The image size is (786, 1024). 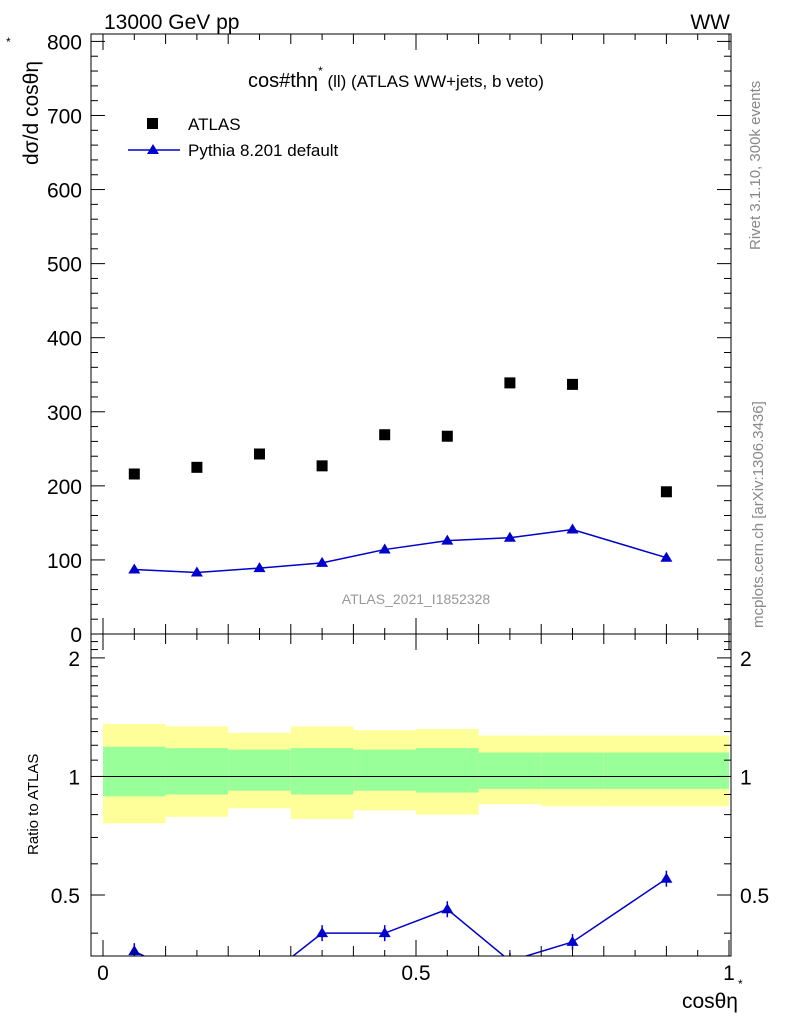 What do you see at coordinates (754, 896) in the screenshot?
I see `ratio-y-tick-label-right: 0.5` at bounding box center [754, 896].